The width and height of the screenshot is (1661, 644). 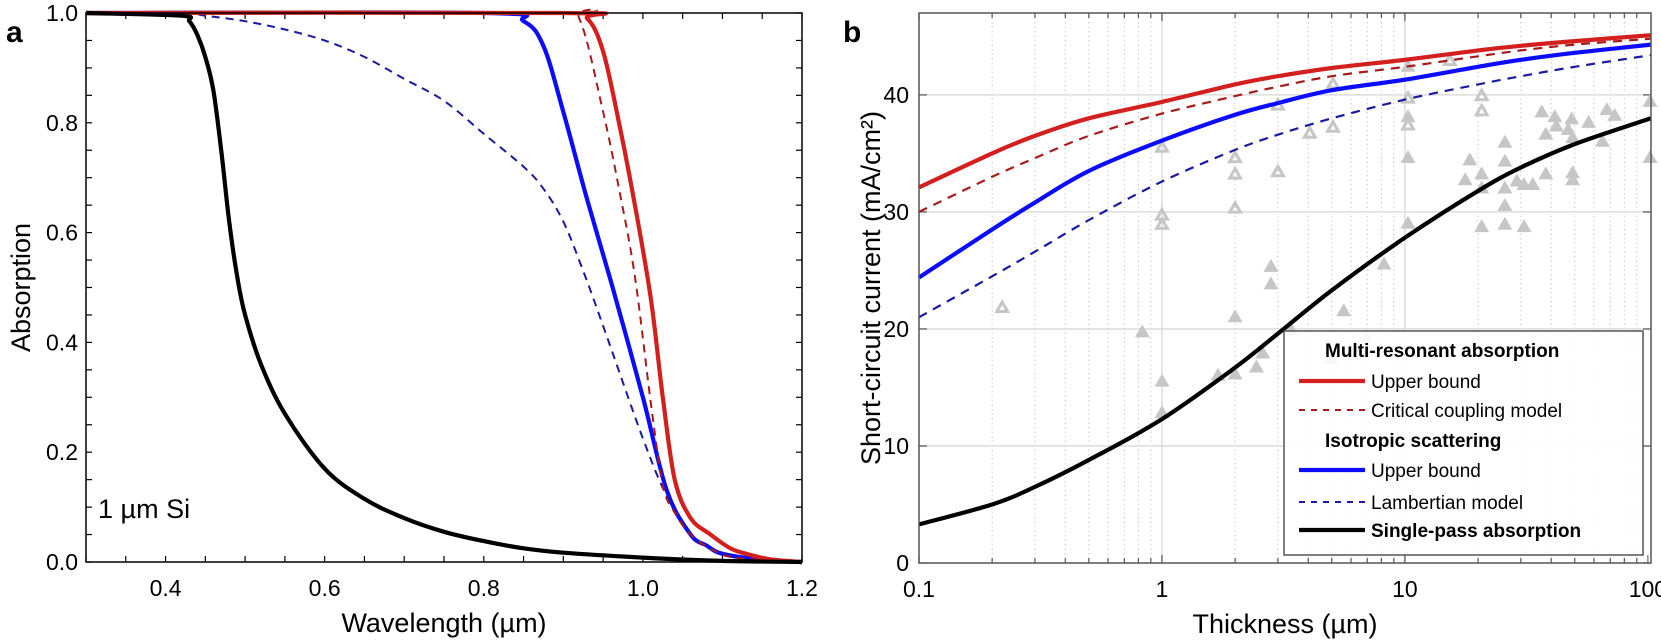 I want to click on x-tick-label: 0.4, so click(x=166, y=588).